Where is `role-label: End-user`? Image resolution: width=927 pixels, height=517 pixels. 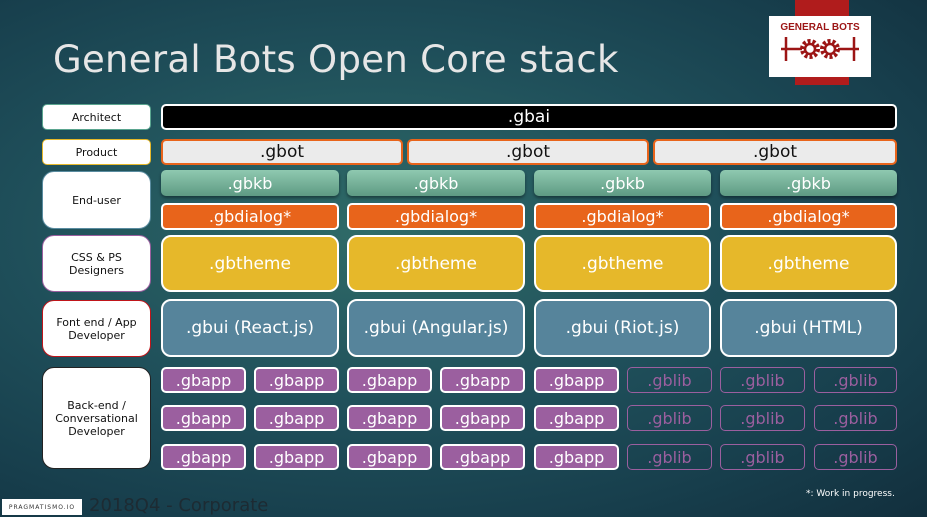
role-label: End-user is located at coordinates (96, 200).